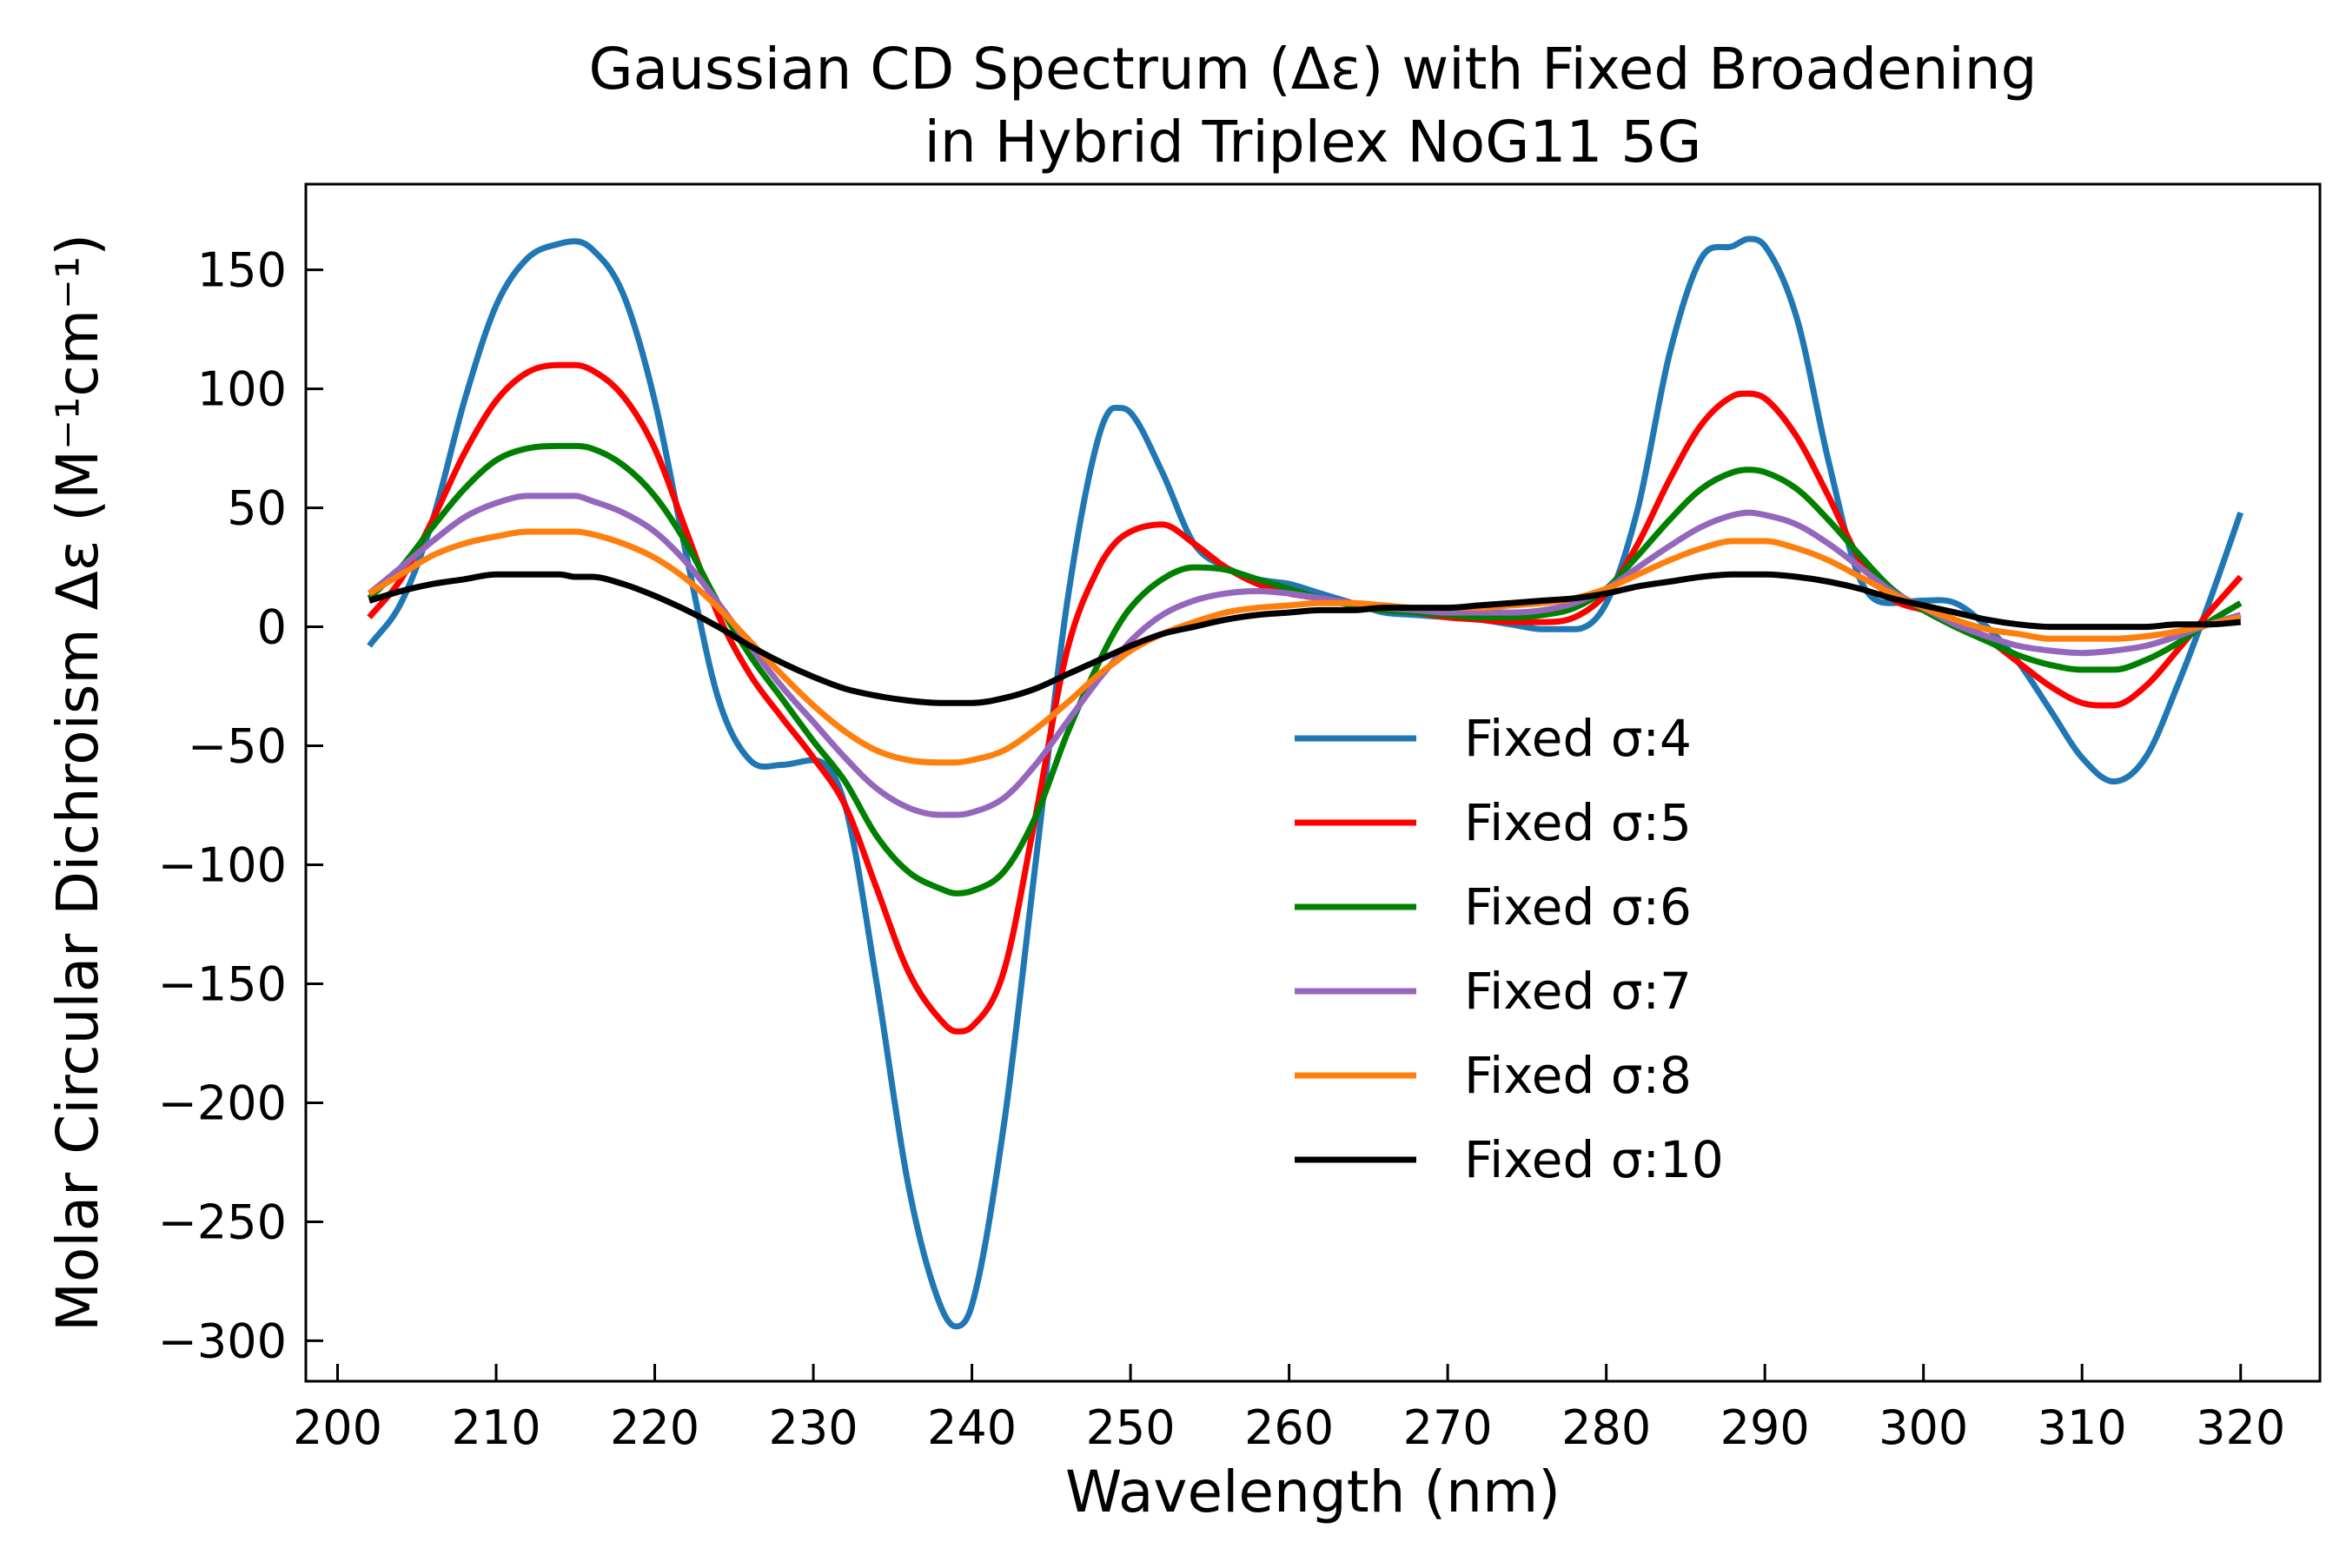 The width and height of the screenshot is (2346, 1568). I want to click on y-tick-label: −300, so click(223, 1340).